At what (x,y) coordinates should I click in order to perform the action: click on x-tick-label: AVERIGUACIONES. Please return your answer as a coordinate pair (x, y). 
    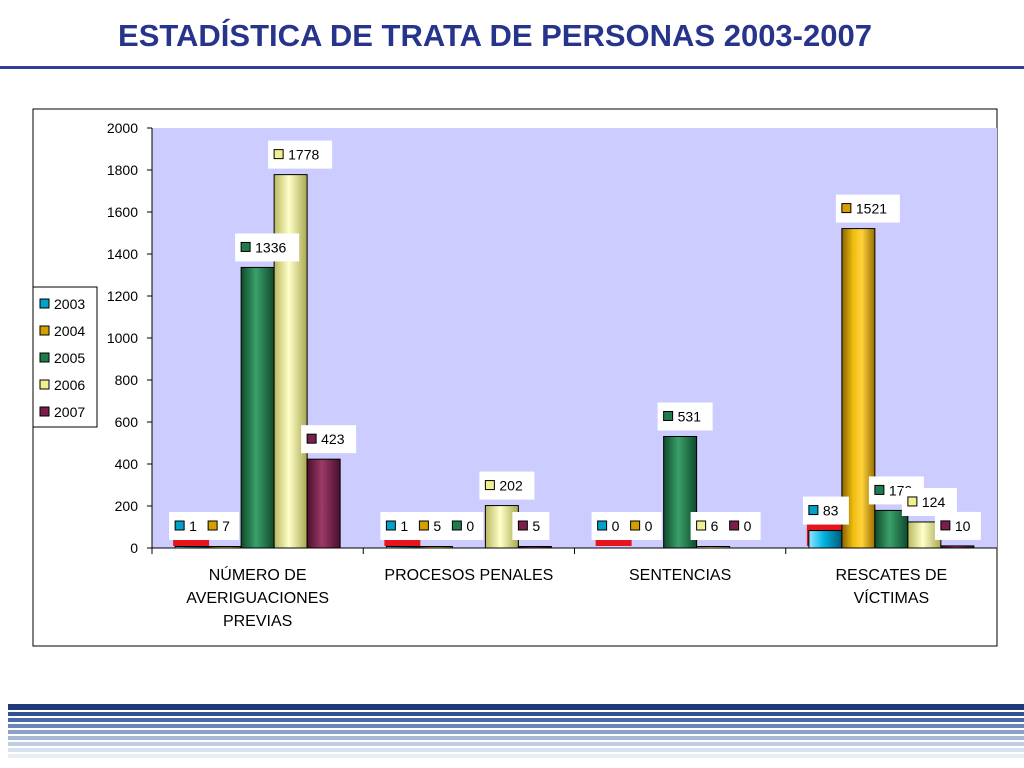
    Looking at the image, I should click on (257, 598).